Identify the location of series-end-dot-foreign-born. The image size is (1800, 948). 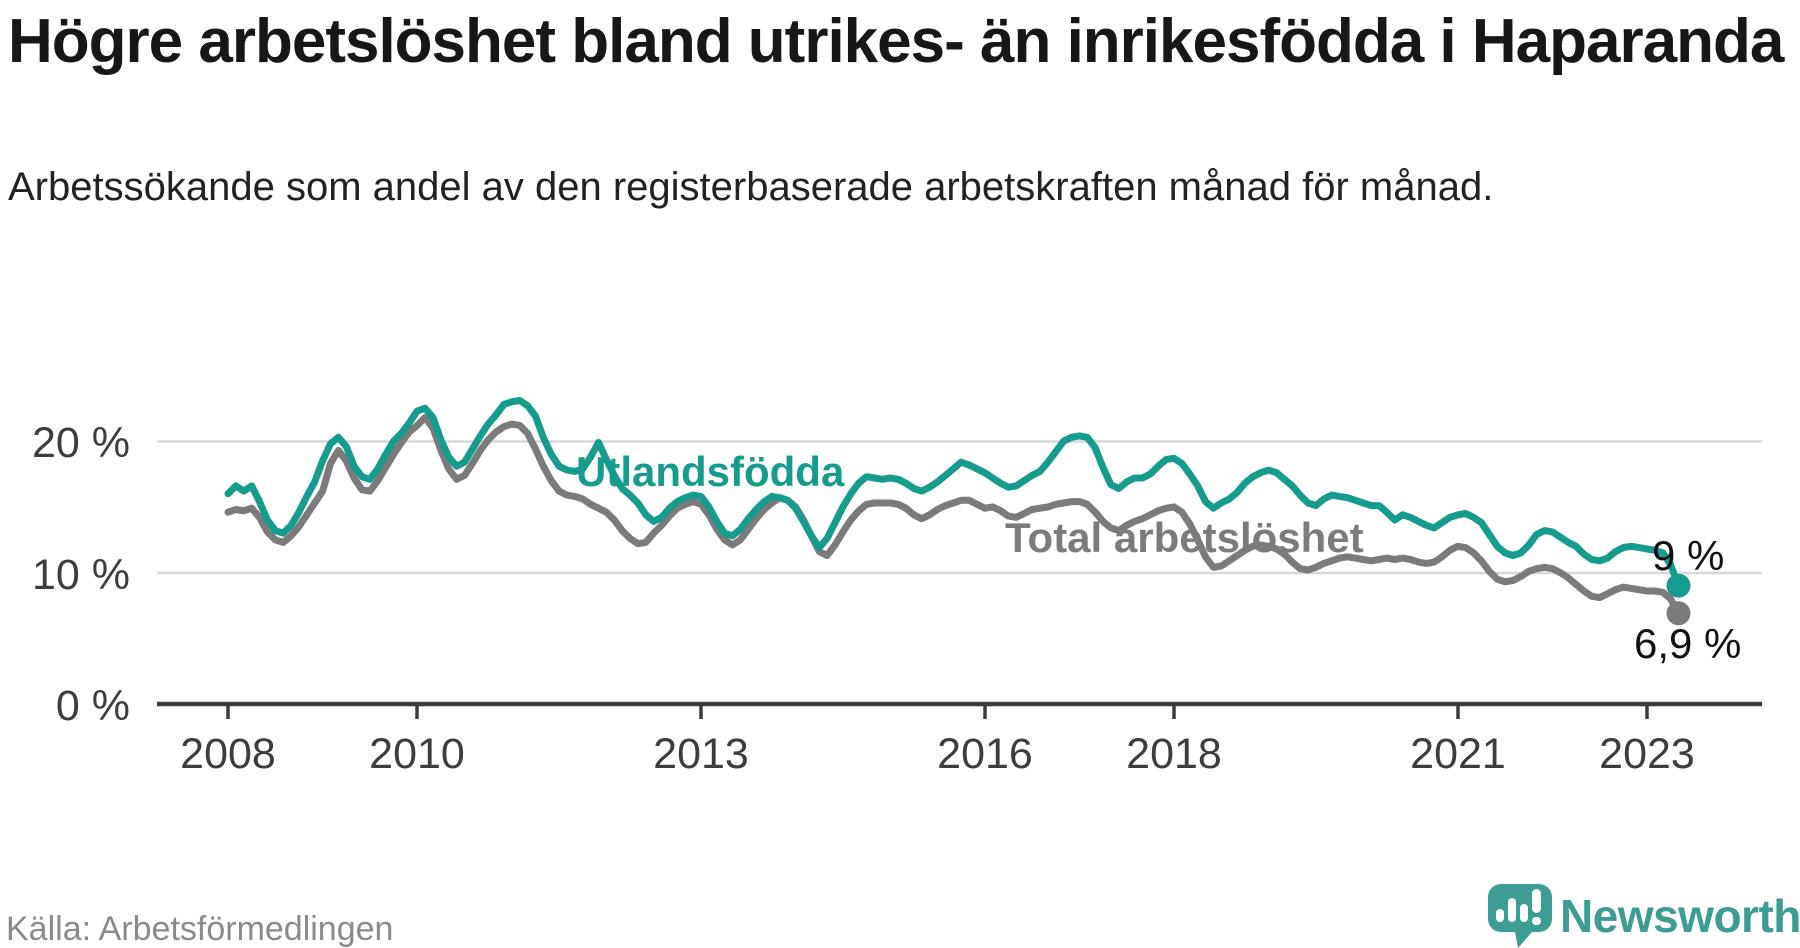
(1678, 585).